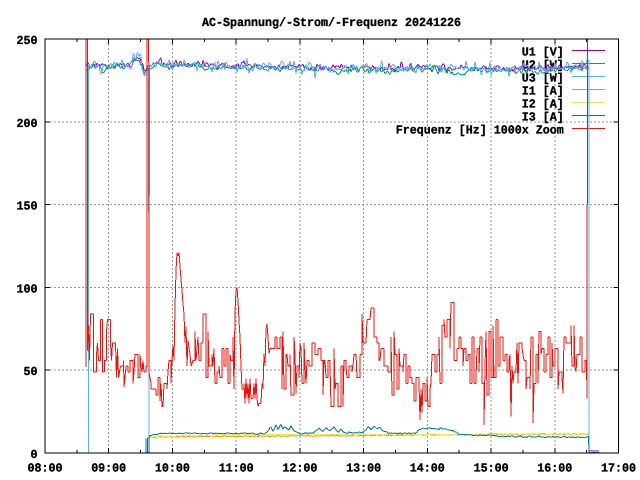 This screenshot has width=640, height=480. I want to click on svg-text: 14:00, so click(427, 468).